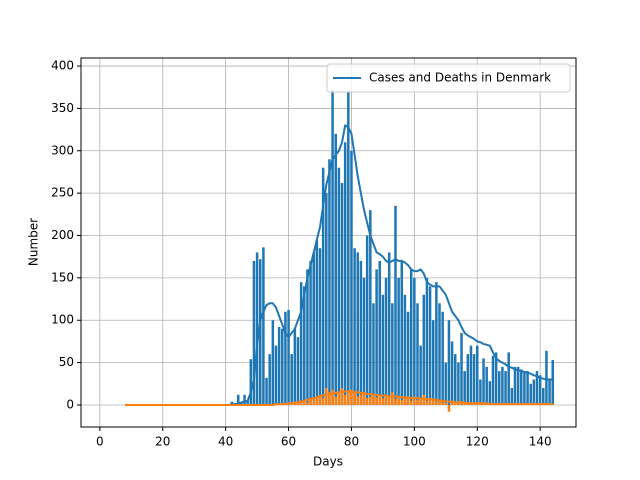 Image resolution: width=640 pixels, height=480 pixels. Describe the element at coordinates (288, 442) in the screenshot. I see `x-tick-label: 60` at that location.